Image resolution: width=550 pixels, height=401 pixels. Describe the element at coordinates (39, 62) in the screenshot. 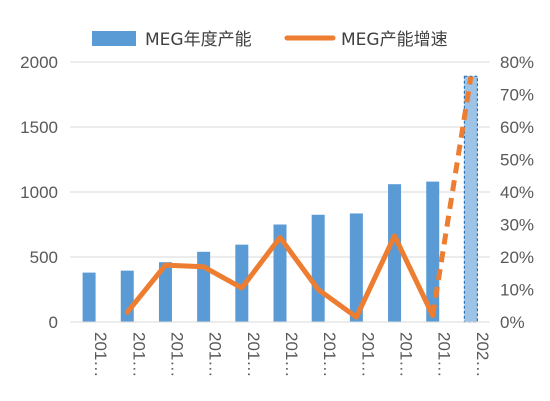

I see `y-left-tick-label: 2000` at that location.